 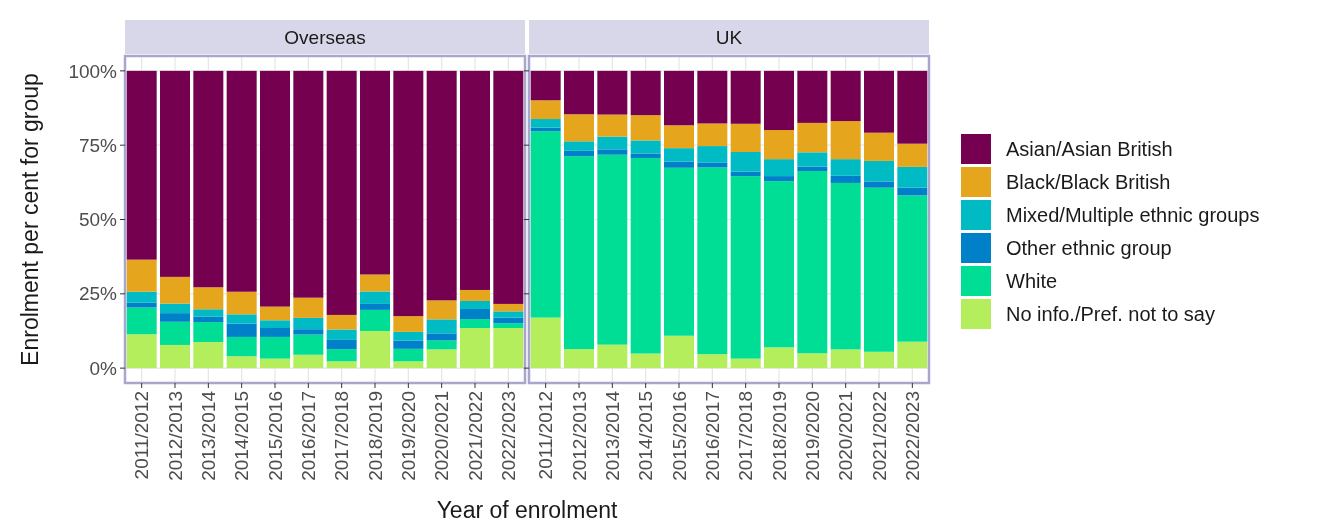 I want to click on chart-title: UK, so click(x=729, y=37).